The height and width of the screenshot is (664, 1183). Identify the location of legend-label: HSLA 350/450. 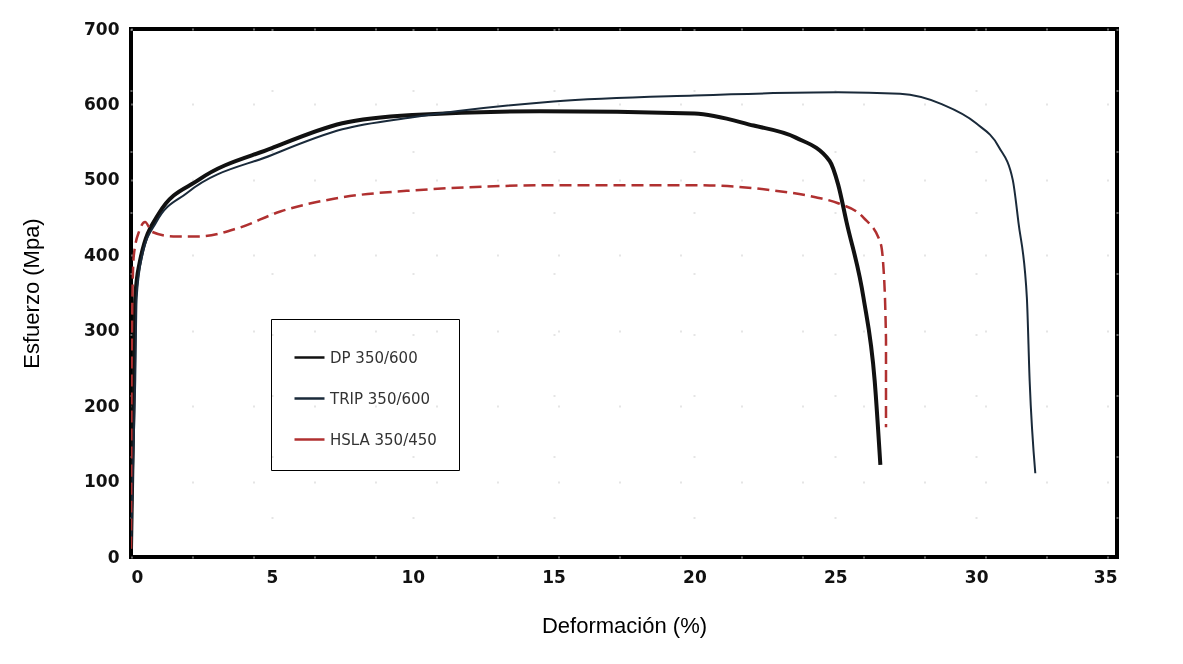
(383, 439).